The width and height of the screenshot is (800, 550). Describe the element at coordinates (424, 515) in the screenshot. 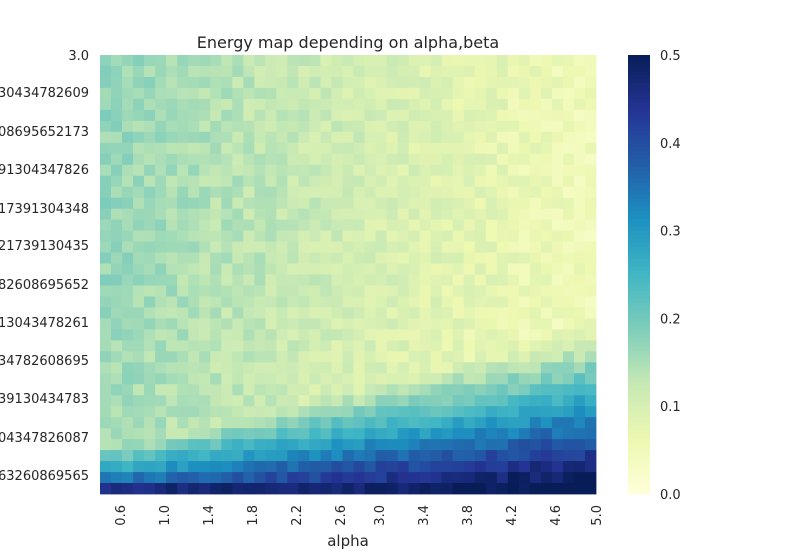

I see `x-tick-label: 3.4` at that location.